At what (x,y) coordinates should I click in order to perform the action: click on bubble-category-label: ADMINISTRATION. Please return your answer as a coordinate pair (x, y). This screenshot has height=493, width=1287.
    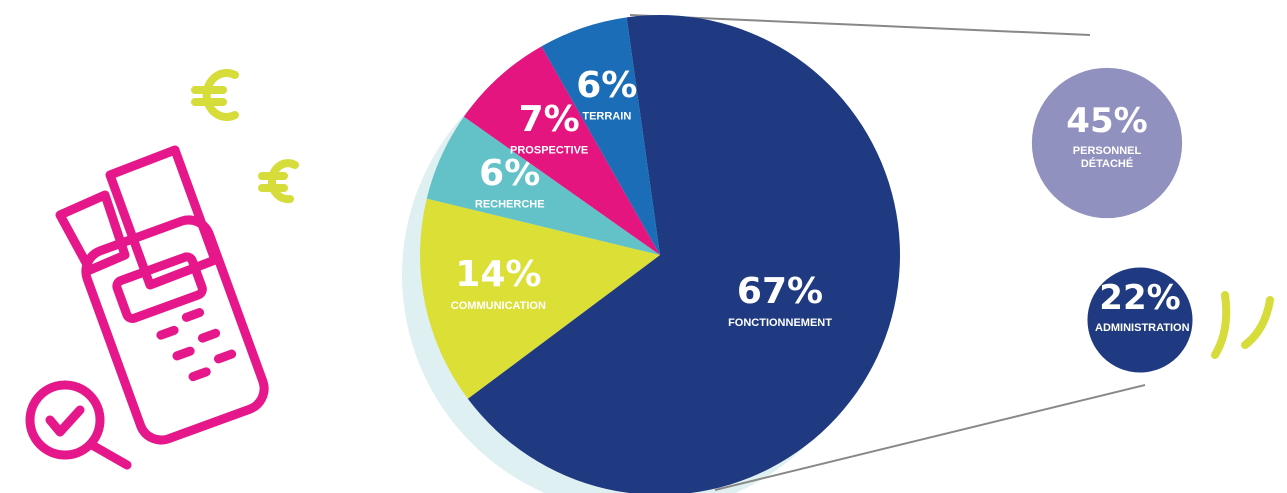
    Looking at the image, I should click on (1142, 328).